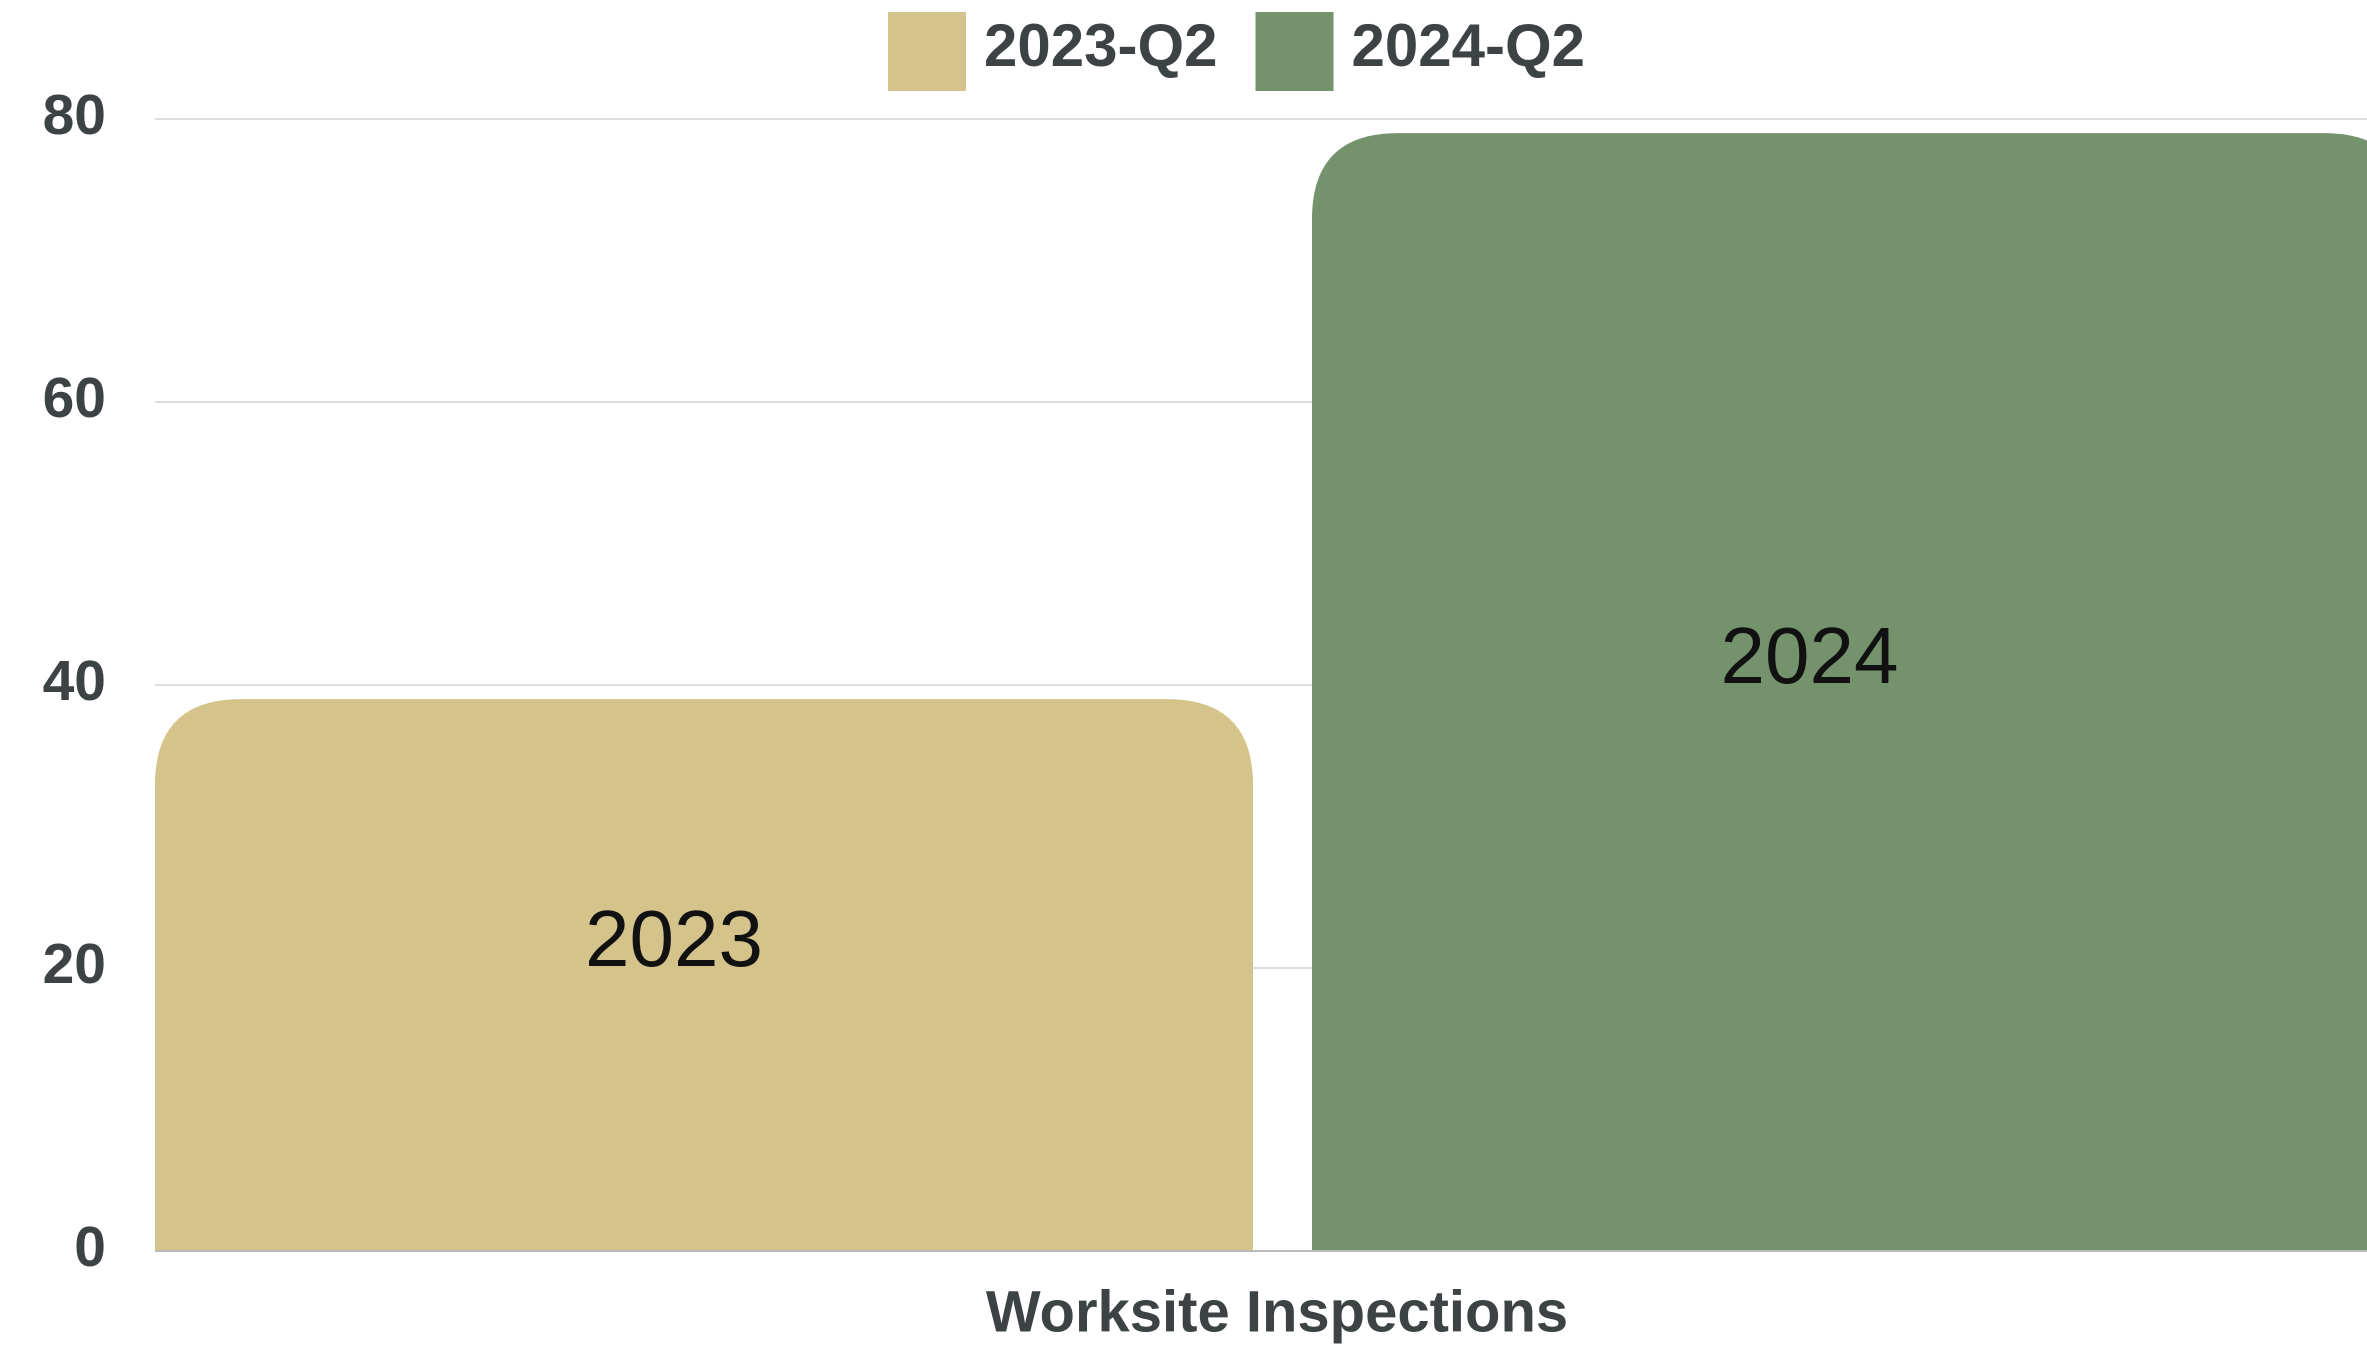  Describe the element at coordinates (1101, 45) in the screenshot. I see `legend-label: 2023-Q2` at that location.